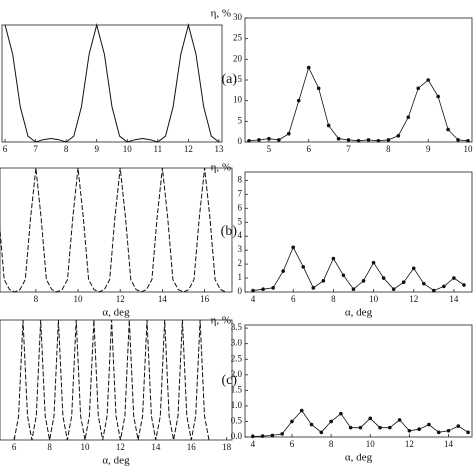 The width and height of the screenshot is (474, 474). Describe the element at coordinates (348, 149) in the screenshot. I see `x-tick-label: 7` at that location.